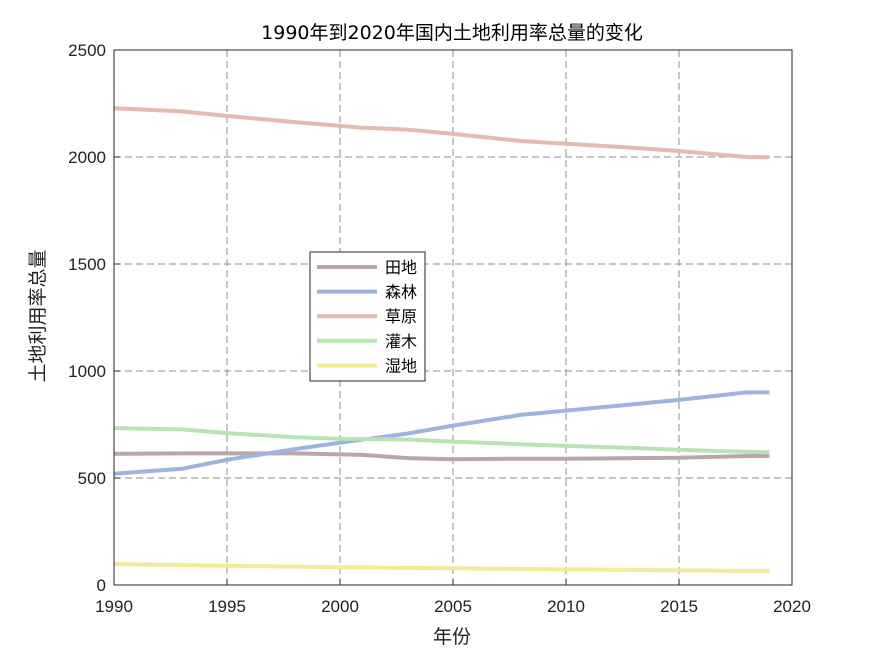  What do you see at coordinates (401, 267) in the screenshot?
I see `legend-label: 田地` at bounding box center [401, 267].